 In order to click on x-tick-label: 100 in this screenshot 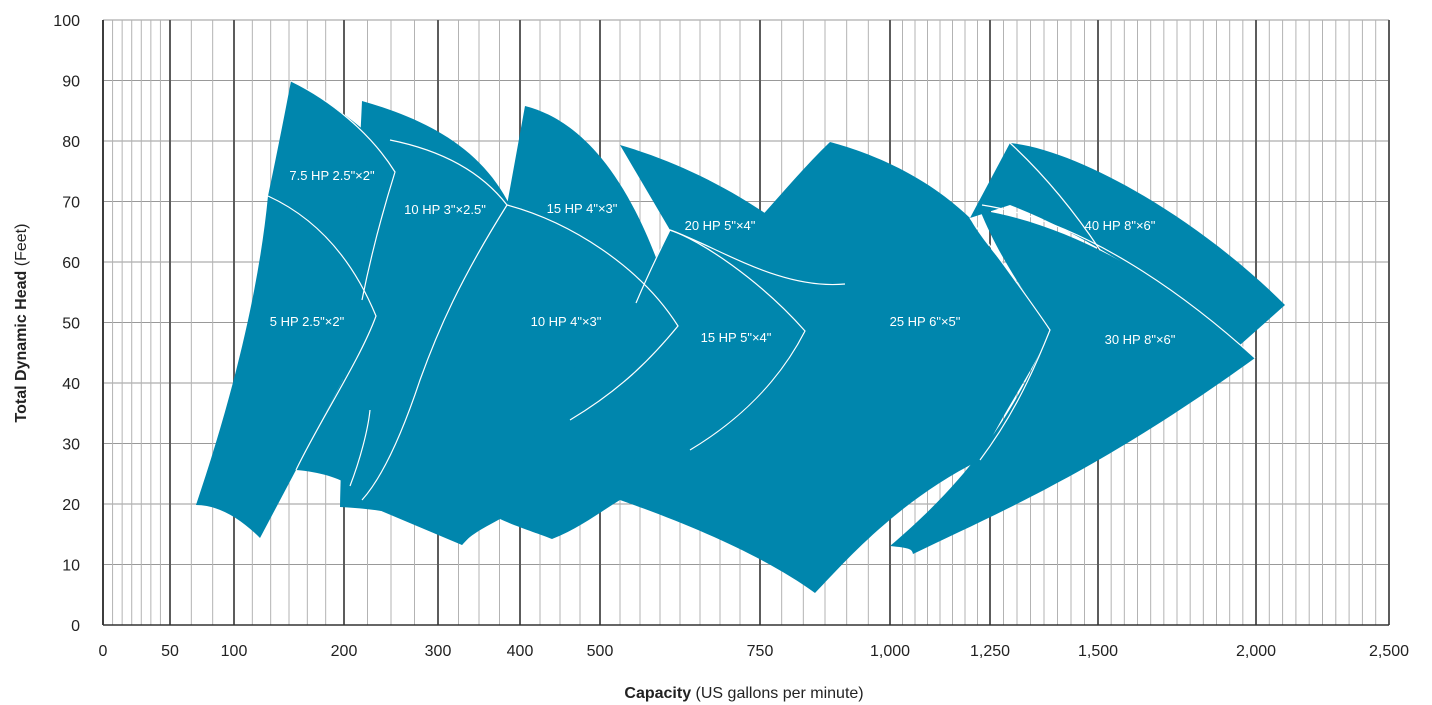, I will do `click(234, 651)`.